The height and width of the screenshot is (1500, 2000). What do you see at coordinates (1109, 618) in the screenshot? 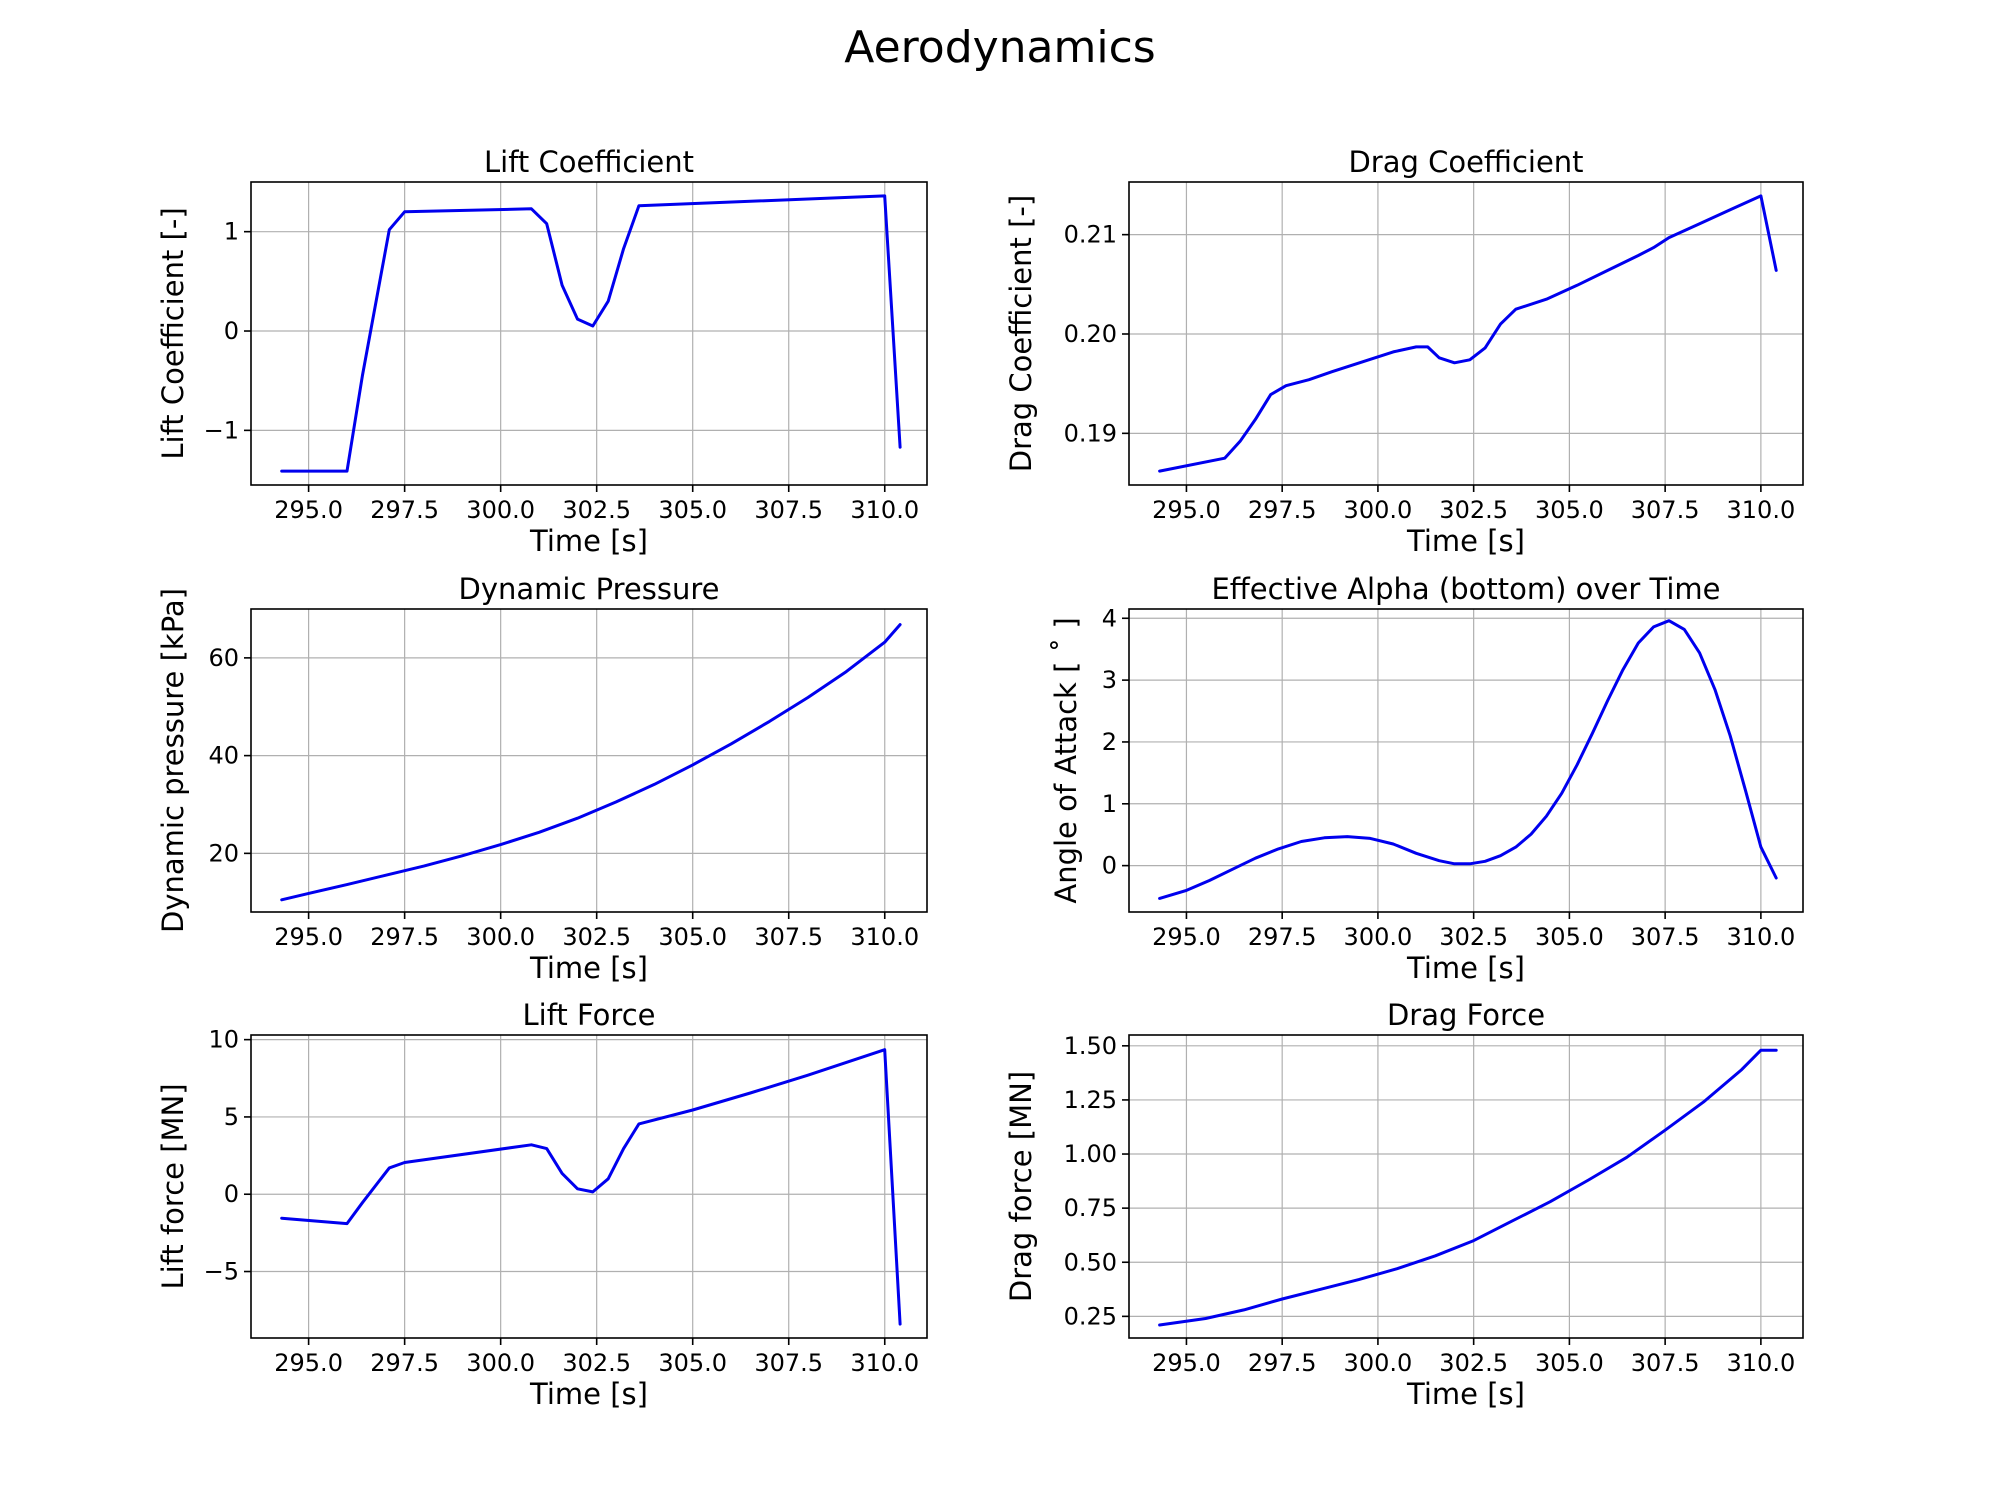
I see `y-tick-label: 4` at bounding box center [1109, 618].